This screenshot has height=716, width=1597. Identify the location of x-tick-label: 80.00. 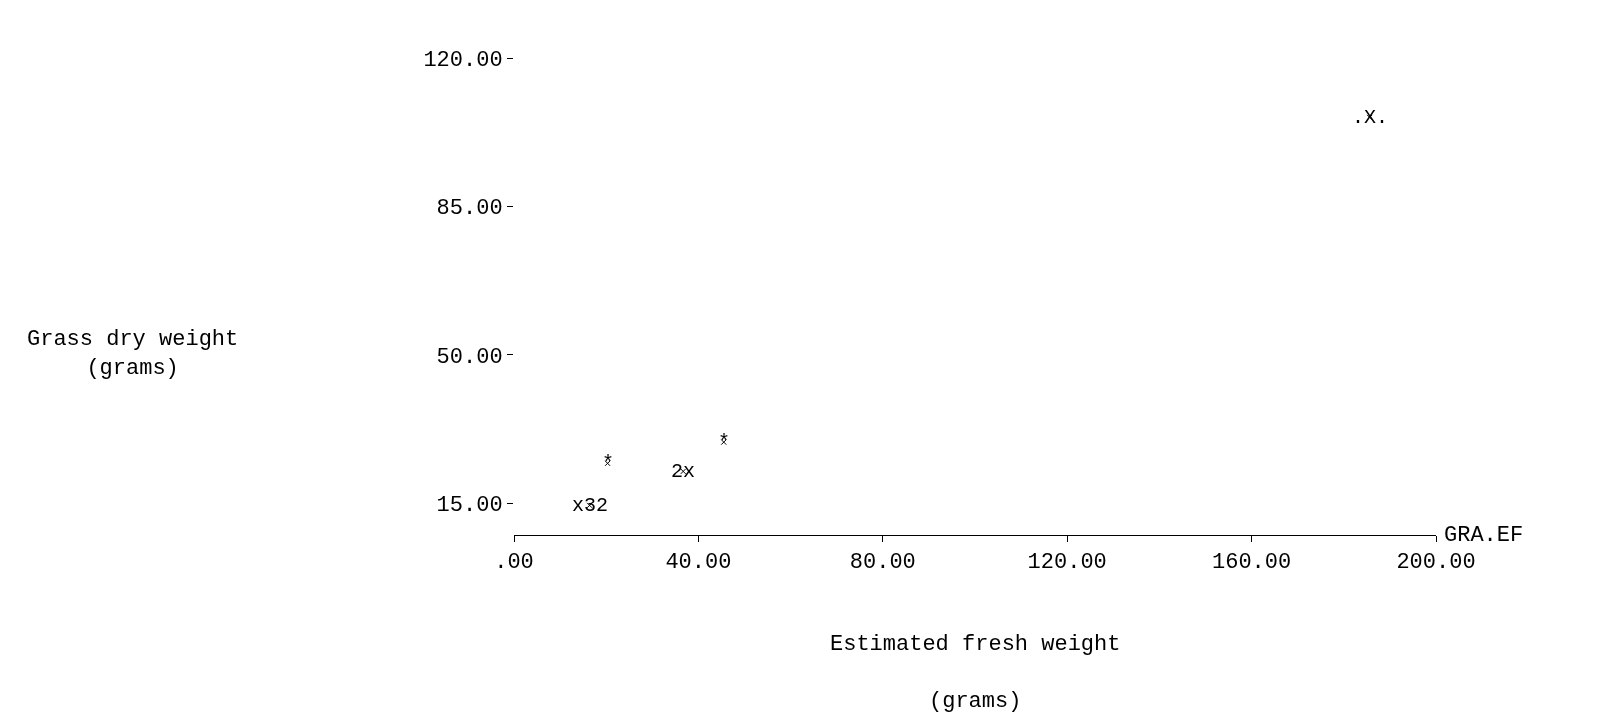
(882, 563).